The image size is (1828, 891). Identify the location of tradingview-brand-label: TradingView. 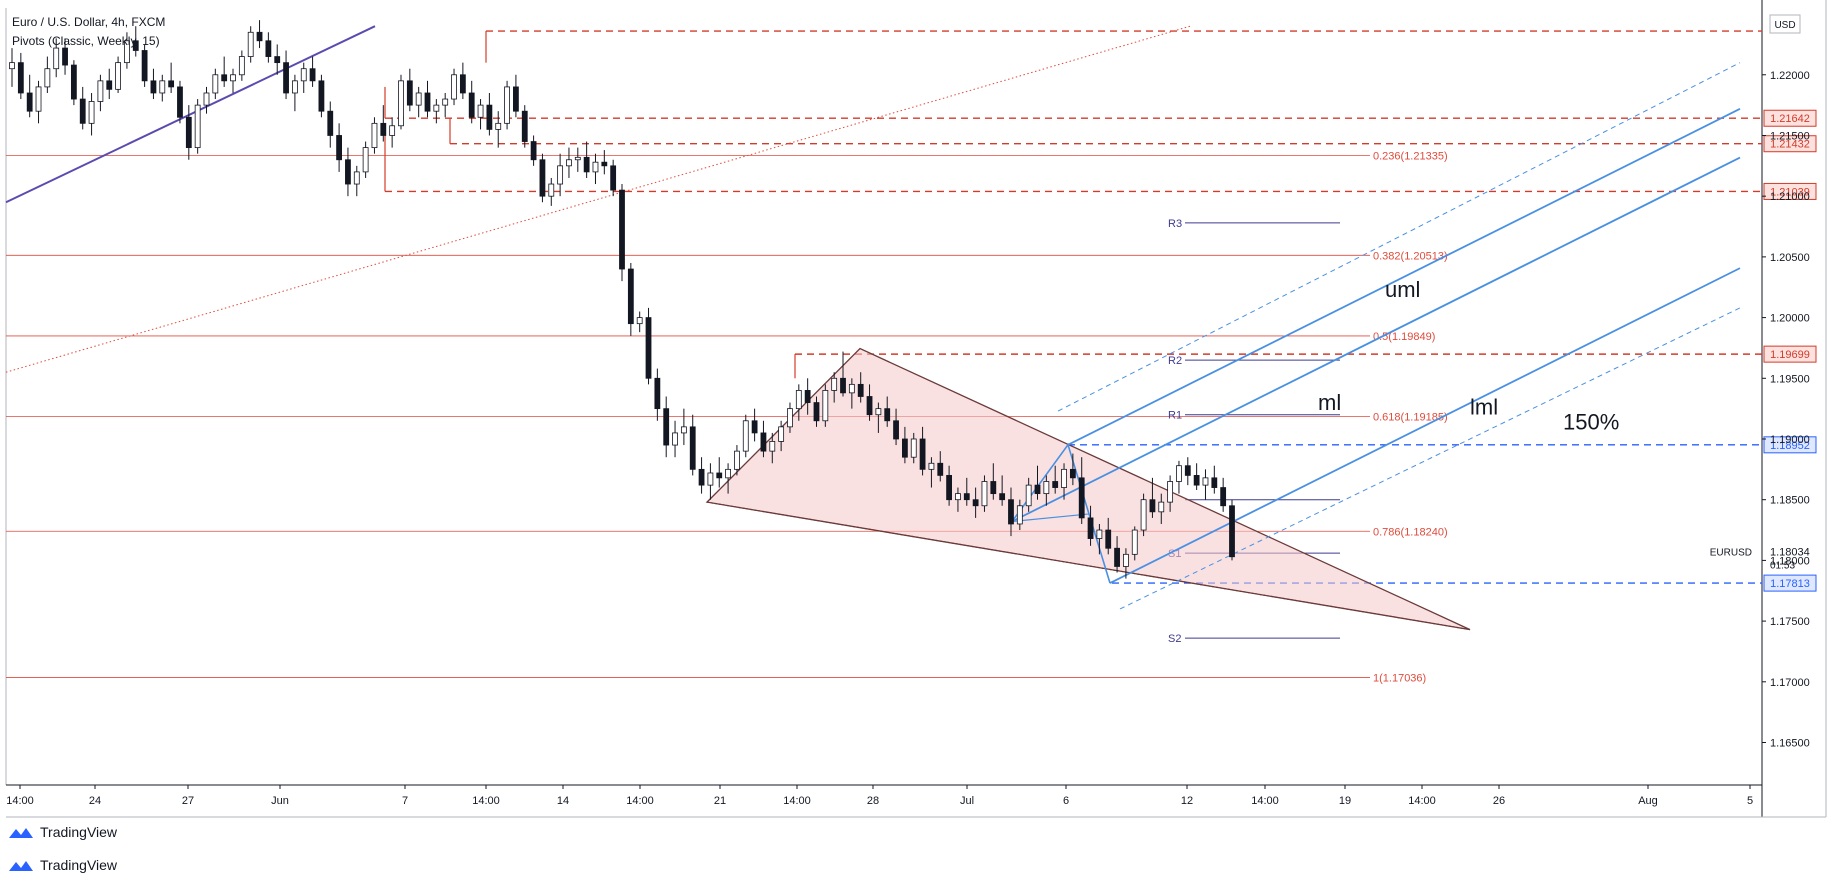
(79, 832).